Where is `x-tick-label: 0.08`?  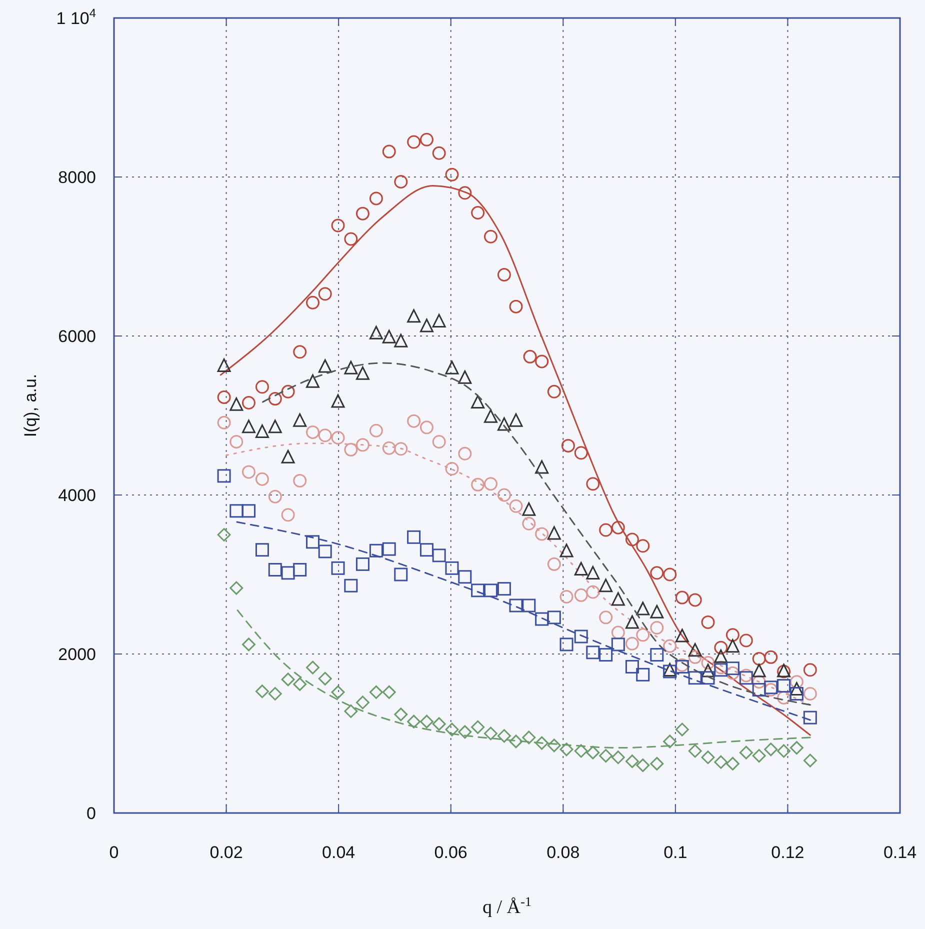
x-tick-label: 0.08 is located at coordinates (563, 852).